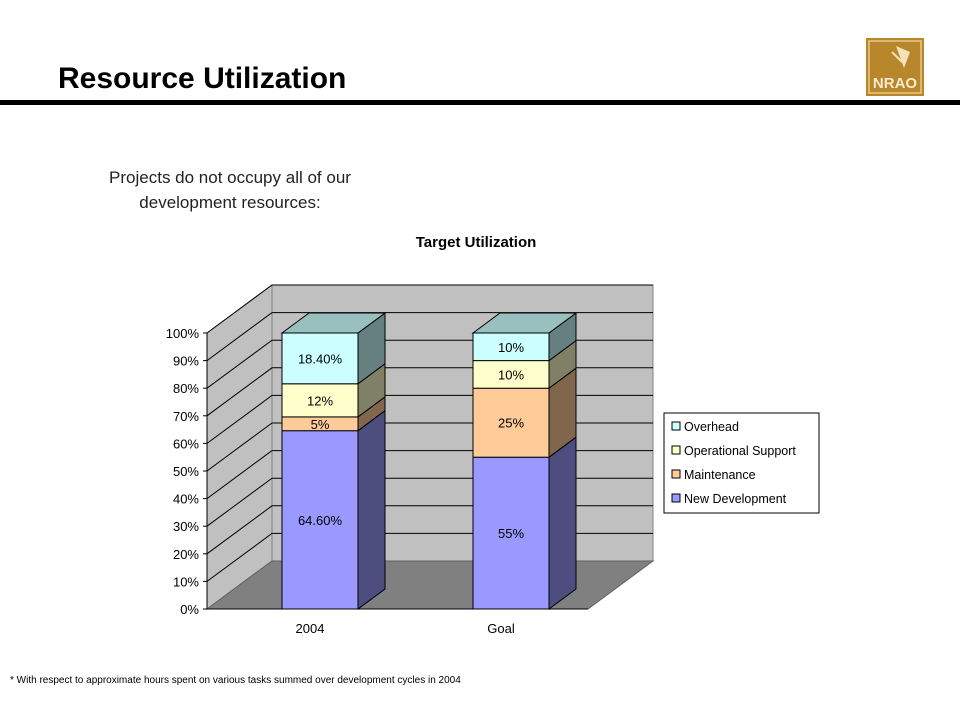 This screenshot has width=960, height=720. What do you see at coordinates (186, 526) in the screenshot?
I see `y-tick-label: 30%` at bounding box center [186, 526].